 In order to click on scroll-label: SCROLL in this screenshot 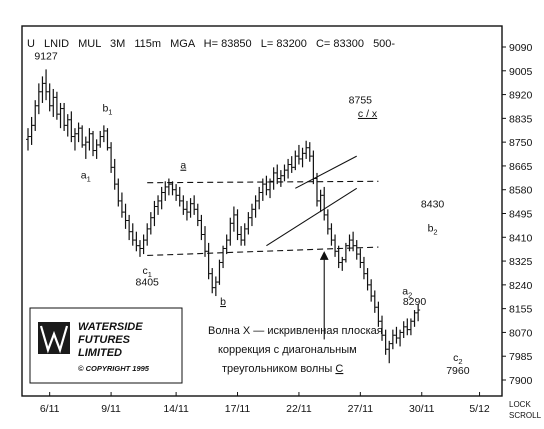, I will do `click(525, 415)`.